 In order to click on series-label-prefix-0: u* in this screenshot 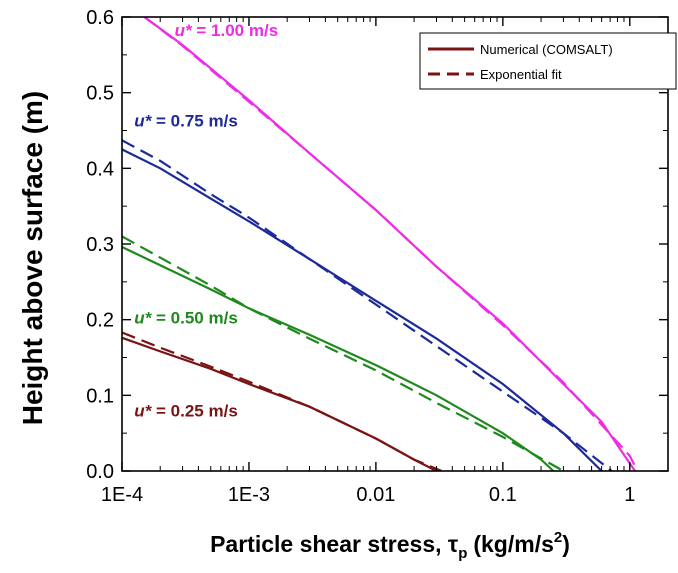, I will do `click(184, 30)`.